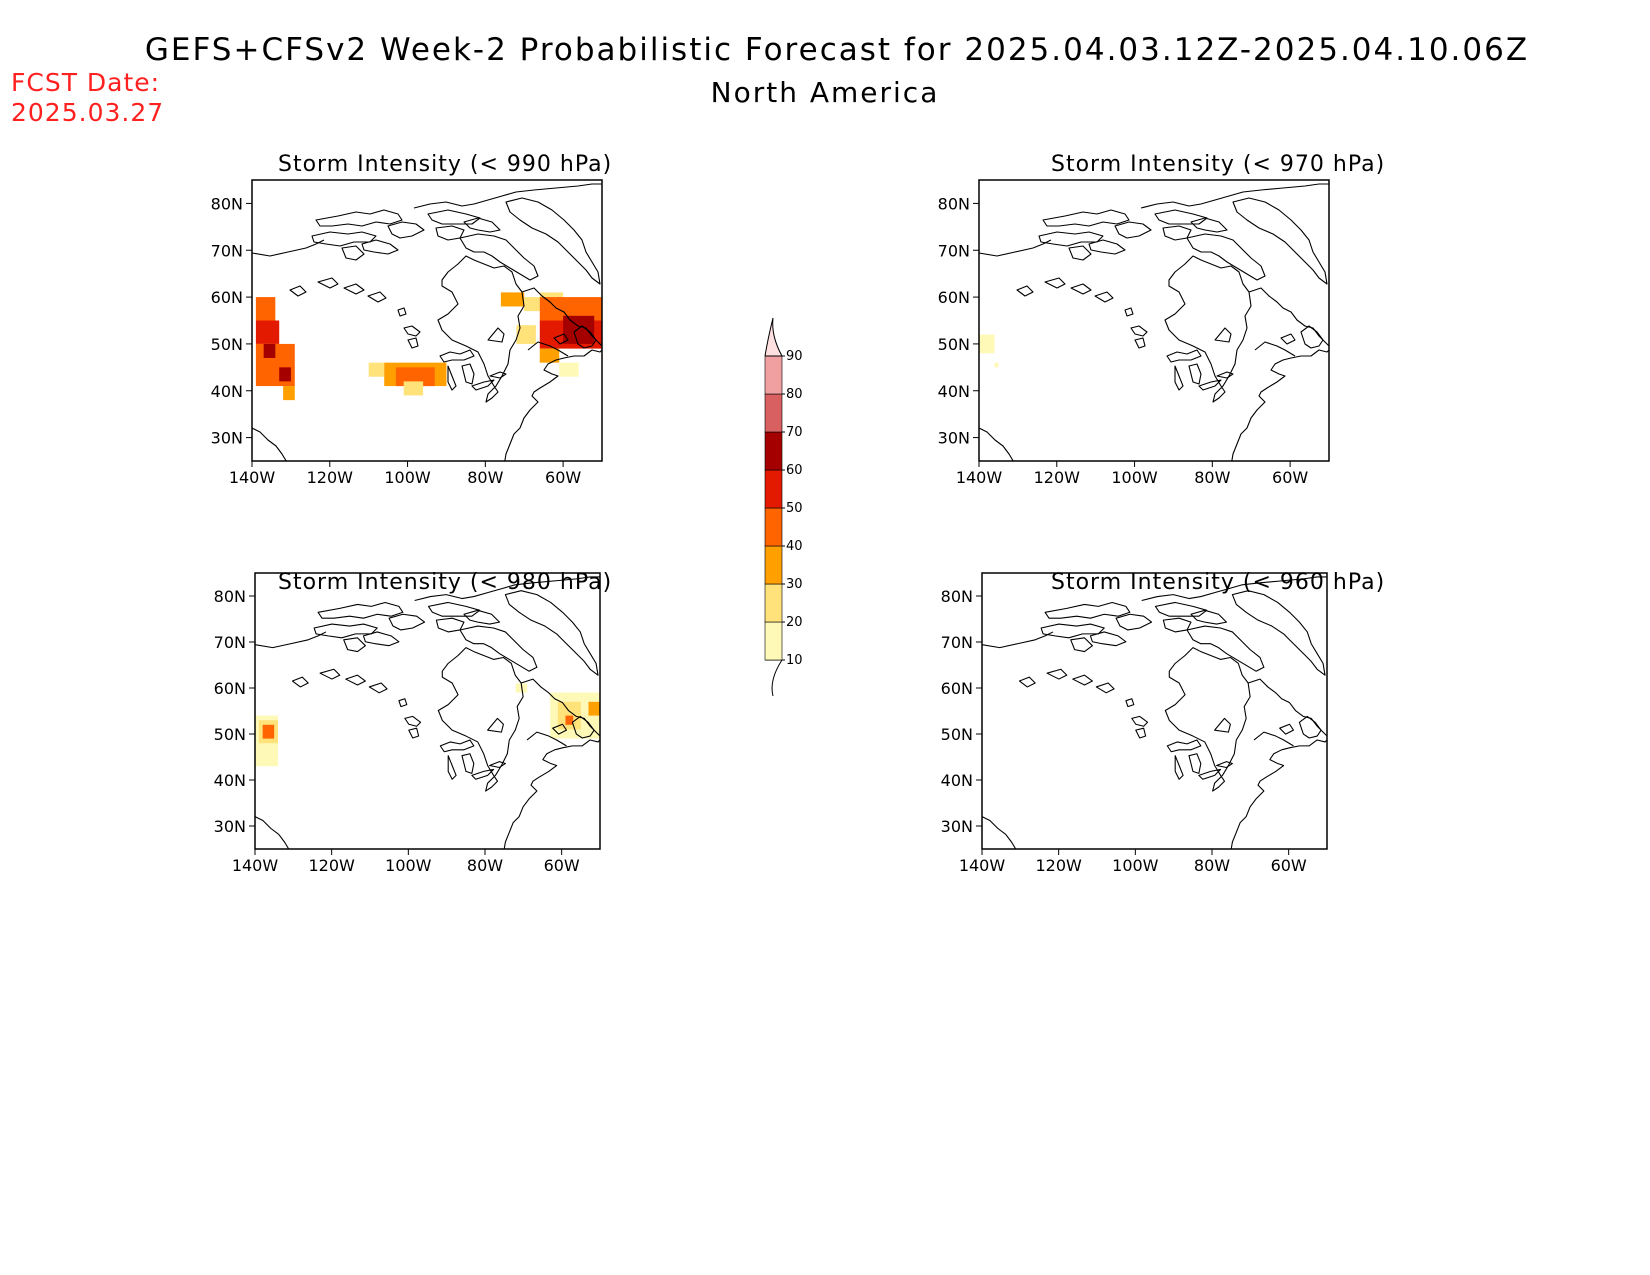 The height and width of the screenshot is (1275, 1650). Describe the element at coordinates (794, 394) in the screenshot. I see `colorbar-label: 80` at that location.